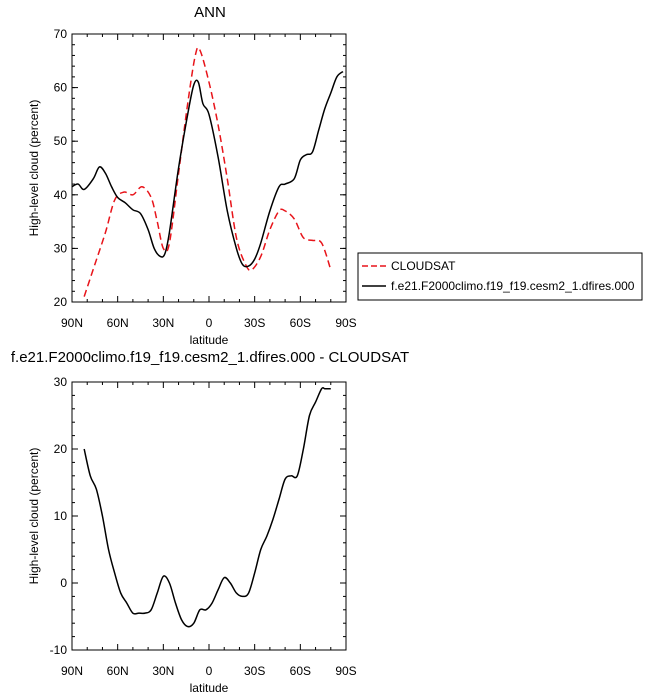  What do you see at coordinates (345, 323) in the screenshot?
I see `top-x-tick-label: 90S` at bounding box center [345, 323].